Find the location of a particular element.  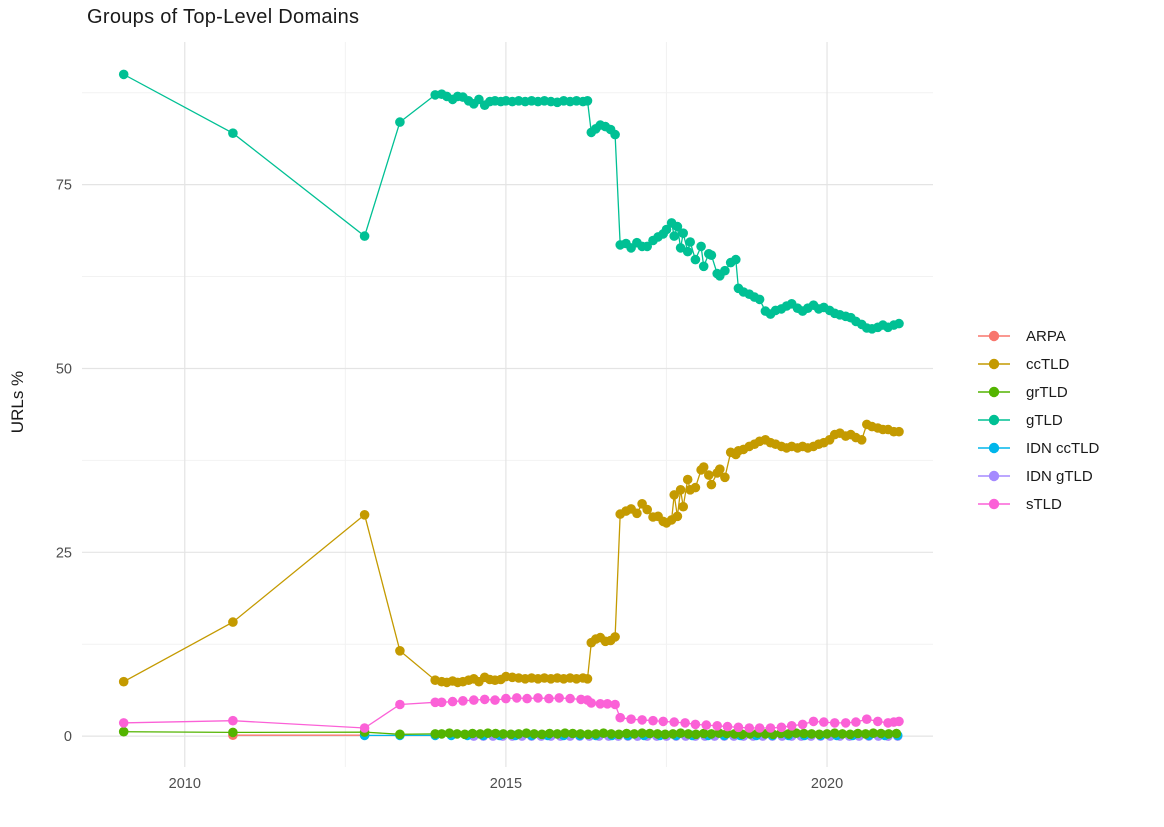

legend-label: IDN gTLD is located at coordinates (1059, 476).